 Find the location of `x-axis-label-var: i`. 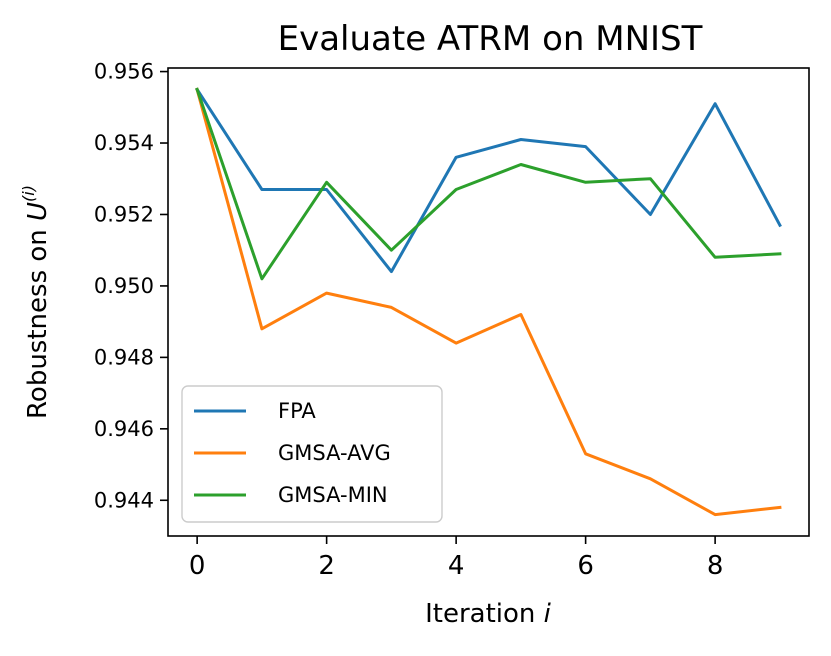

x-axis-label-var: i is located at coordinates (548, 614).